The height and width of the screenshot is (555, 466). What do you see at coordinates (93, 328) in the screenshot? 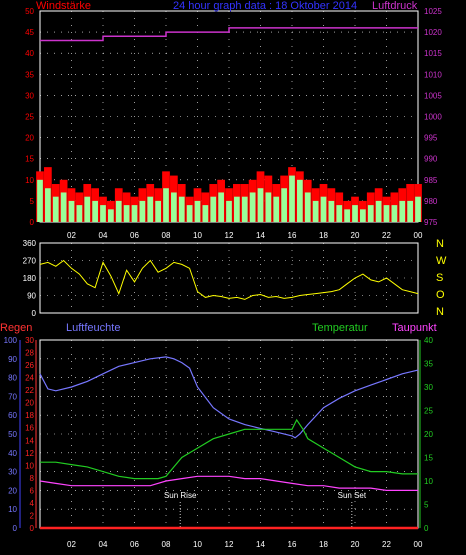
I see `humidity-axis-label: Luftfeuchte` at bounding box center [93, 328].